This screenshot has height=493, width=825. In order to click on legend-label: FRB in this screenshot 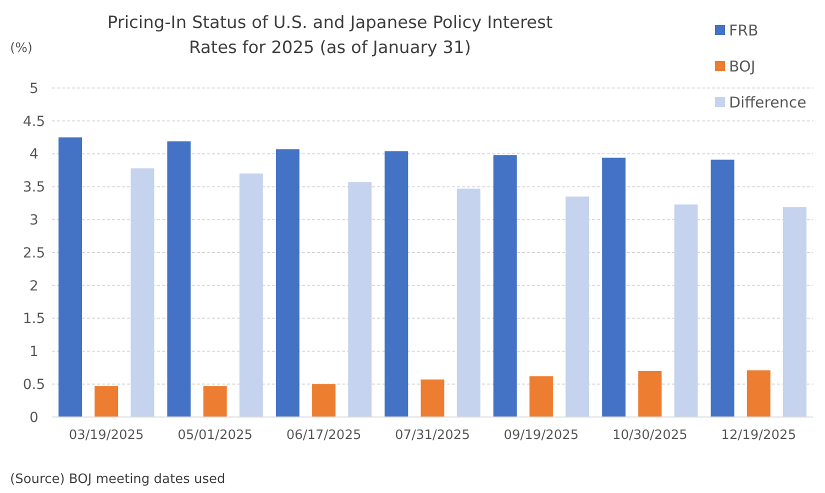, I will do `click(743, 30)`.